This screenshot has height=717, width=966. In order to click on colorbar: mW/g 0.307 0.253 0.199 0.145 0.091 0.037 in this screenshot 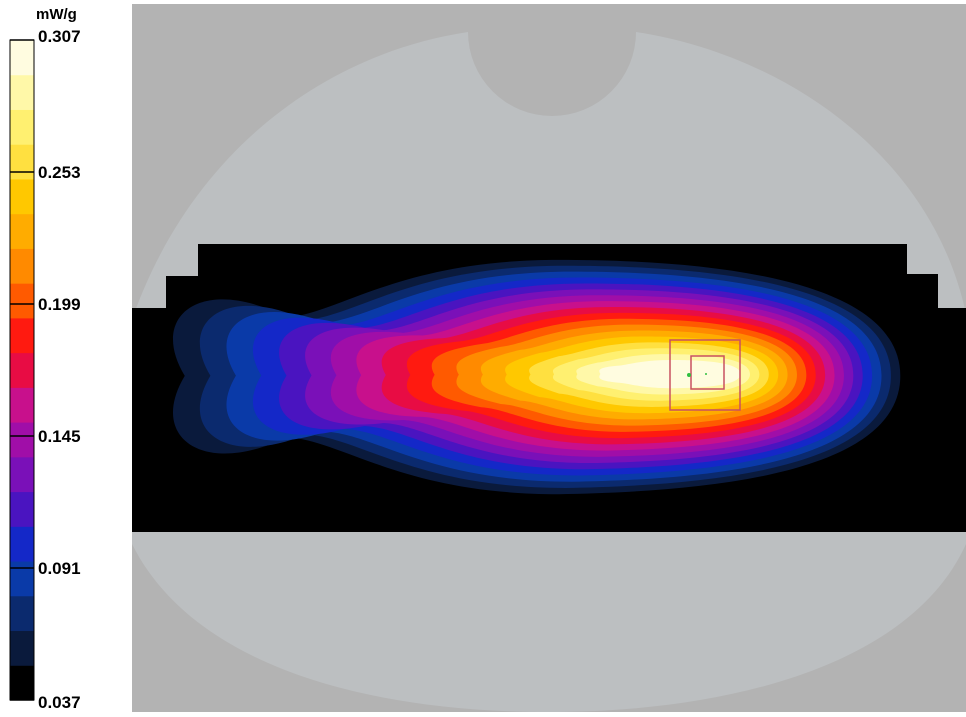, I will do `click(65, 356)`.